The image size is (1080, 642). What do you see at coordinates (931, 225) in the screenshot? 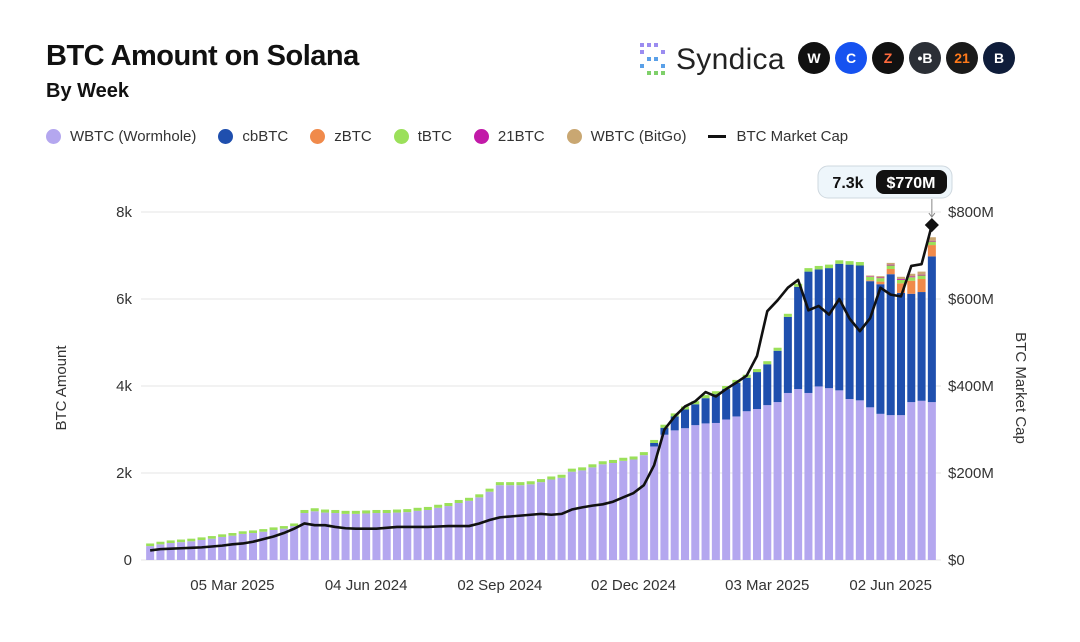
I see `market-cap-endpoint-marker` at bounding box center [931, 225].